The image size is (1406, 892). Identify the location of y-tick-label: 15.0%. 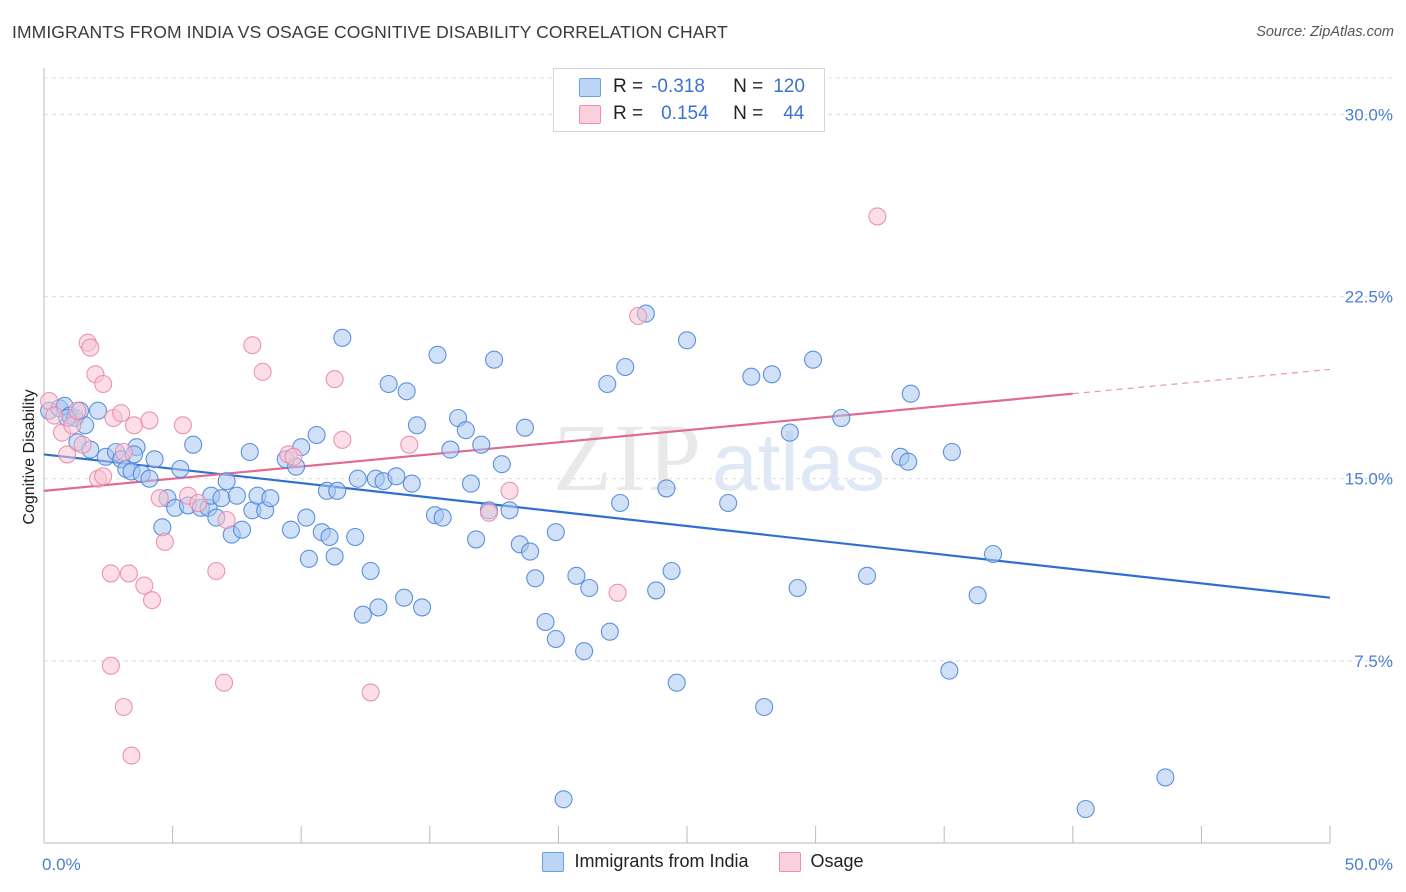
(1369, 479).